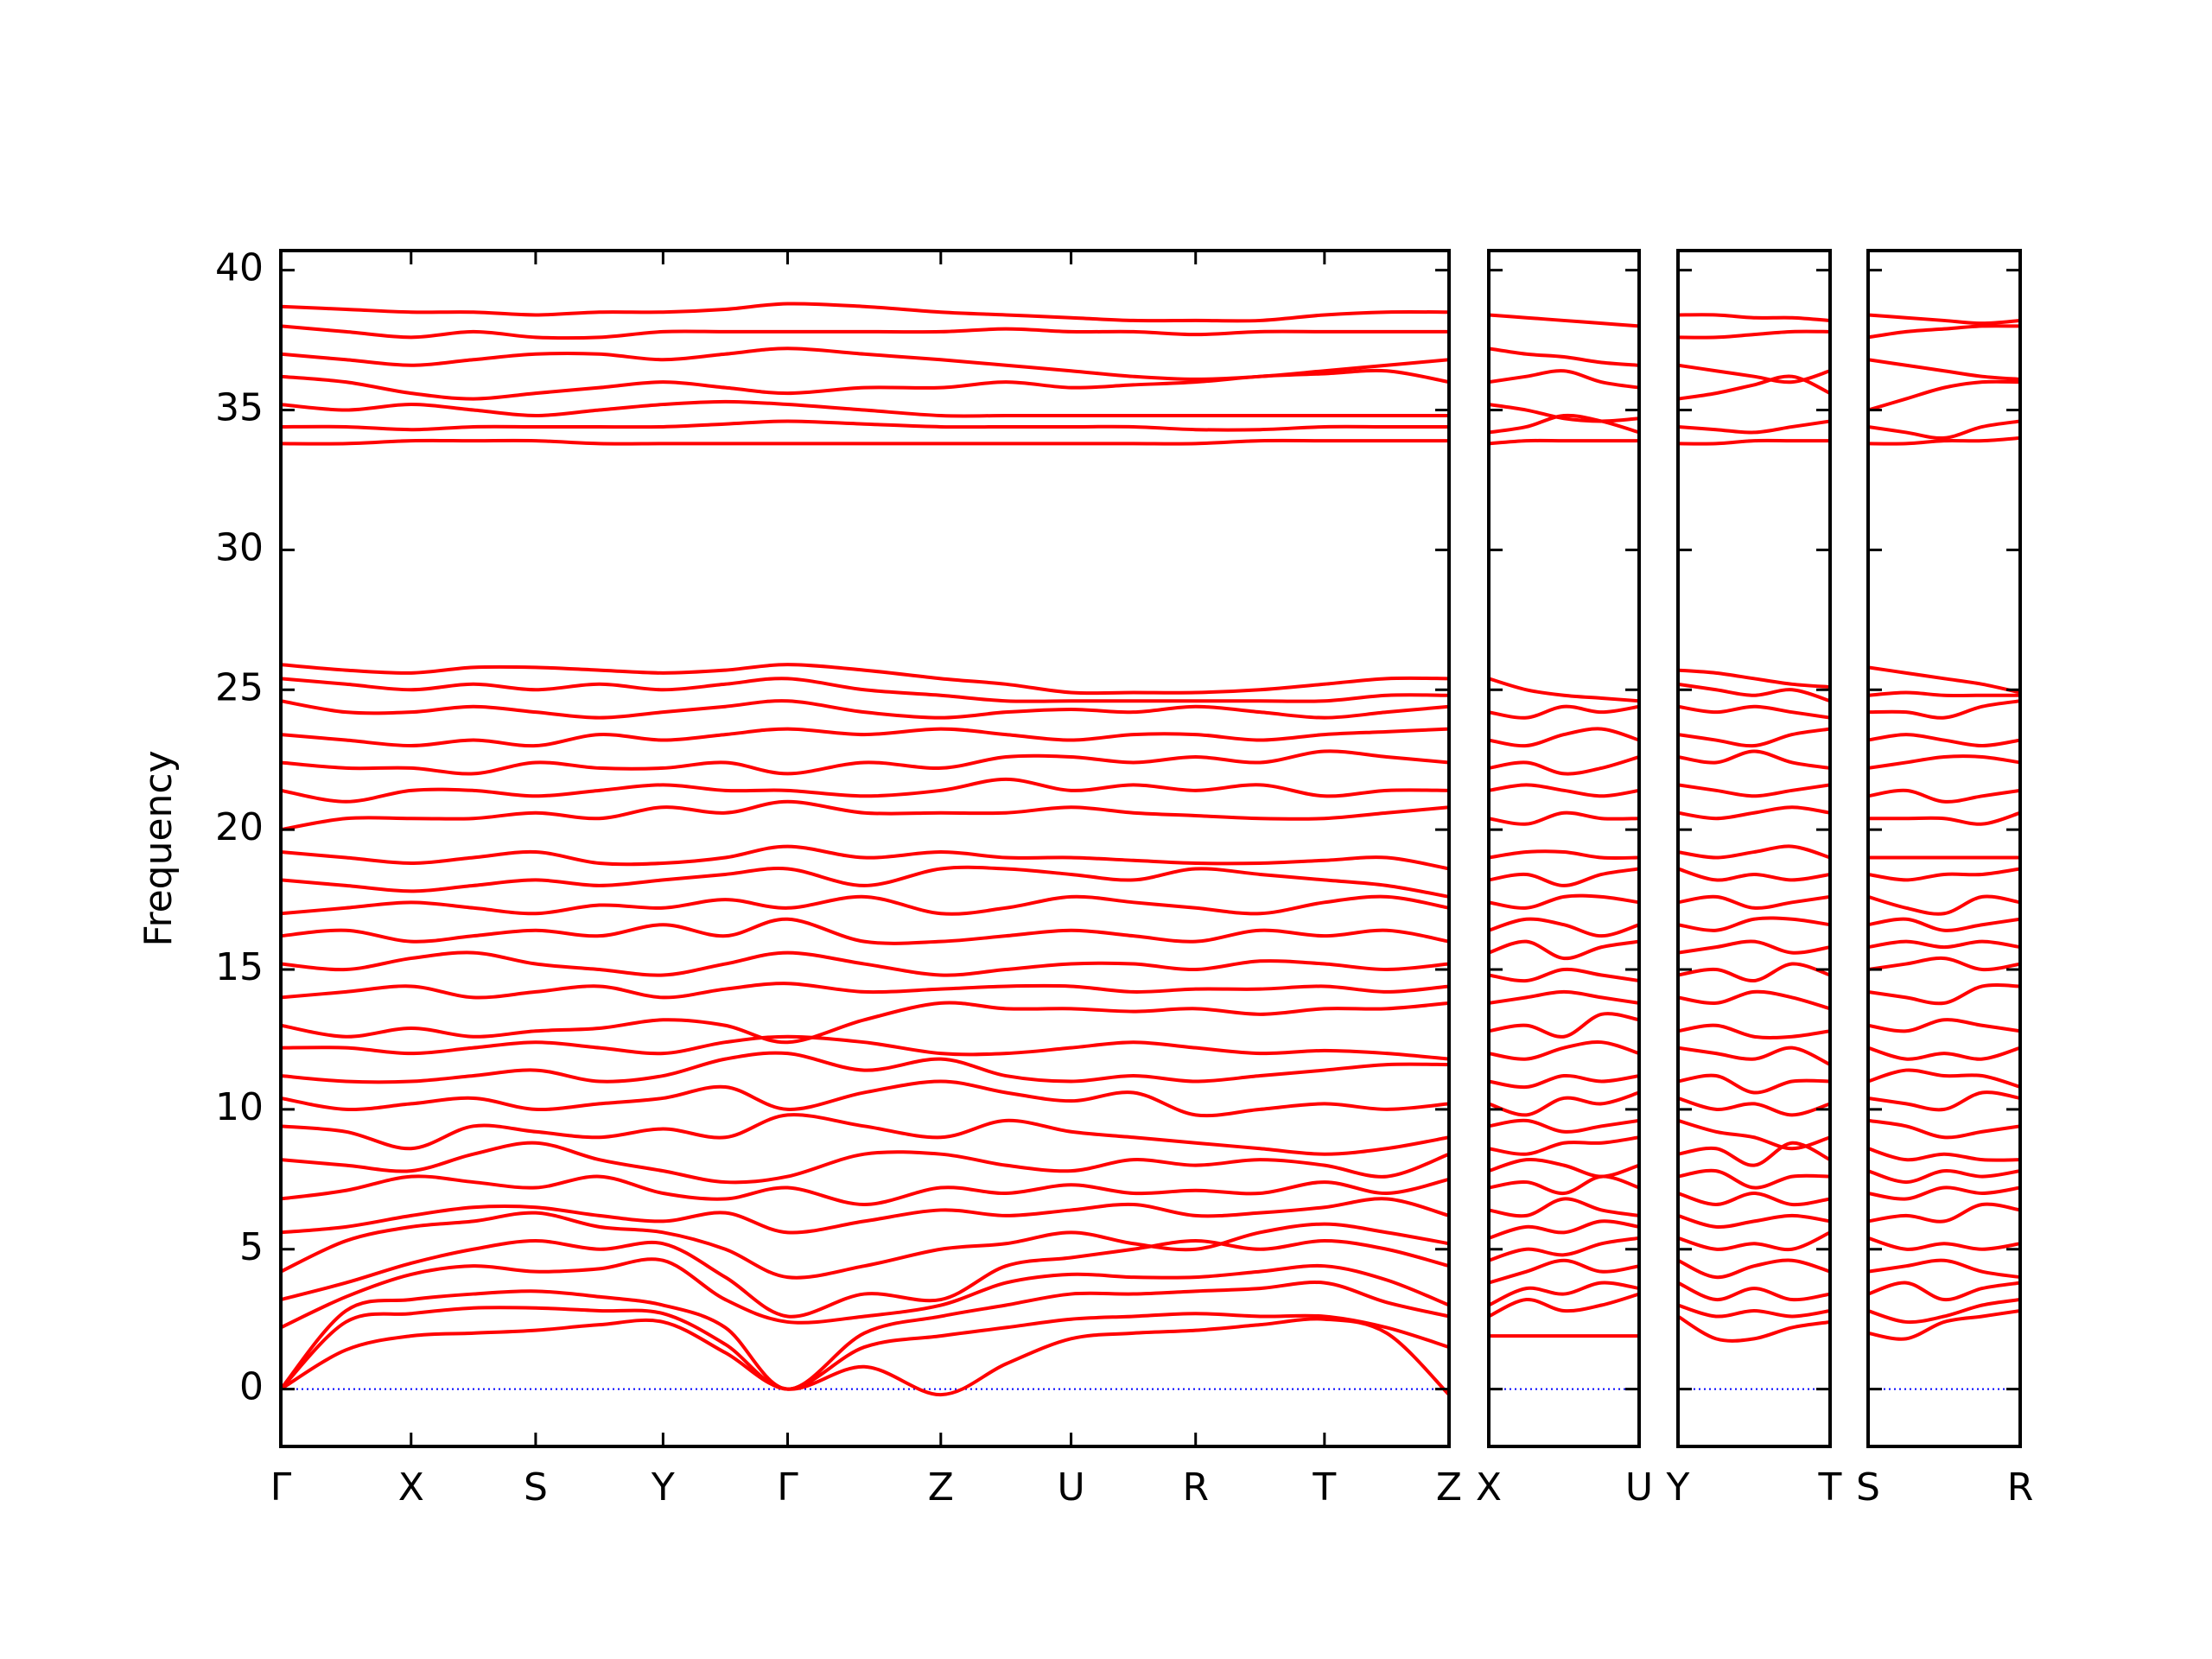 The height and width of the screenshot is (1659, 2212). What do you see at coordinates (1868, 1487) in the screenshot?
I see `x-tick-label: S` at bounding box center [1868, 1487].